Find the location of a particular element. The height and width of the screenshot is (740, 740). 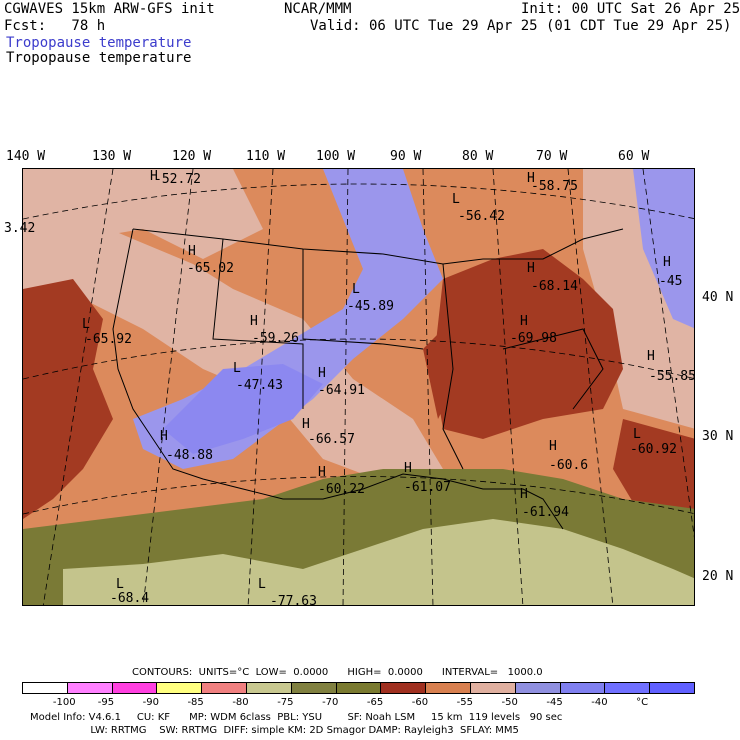

lat-label: 30 N is located at coordinates (718, 436).